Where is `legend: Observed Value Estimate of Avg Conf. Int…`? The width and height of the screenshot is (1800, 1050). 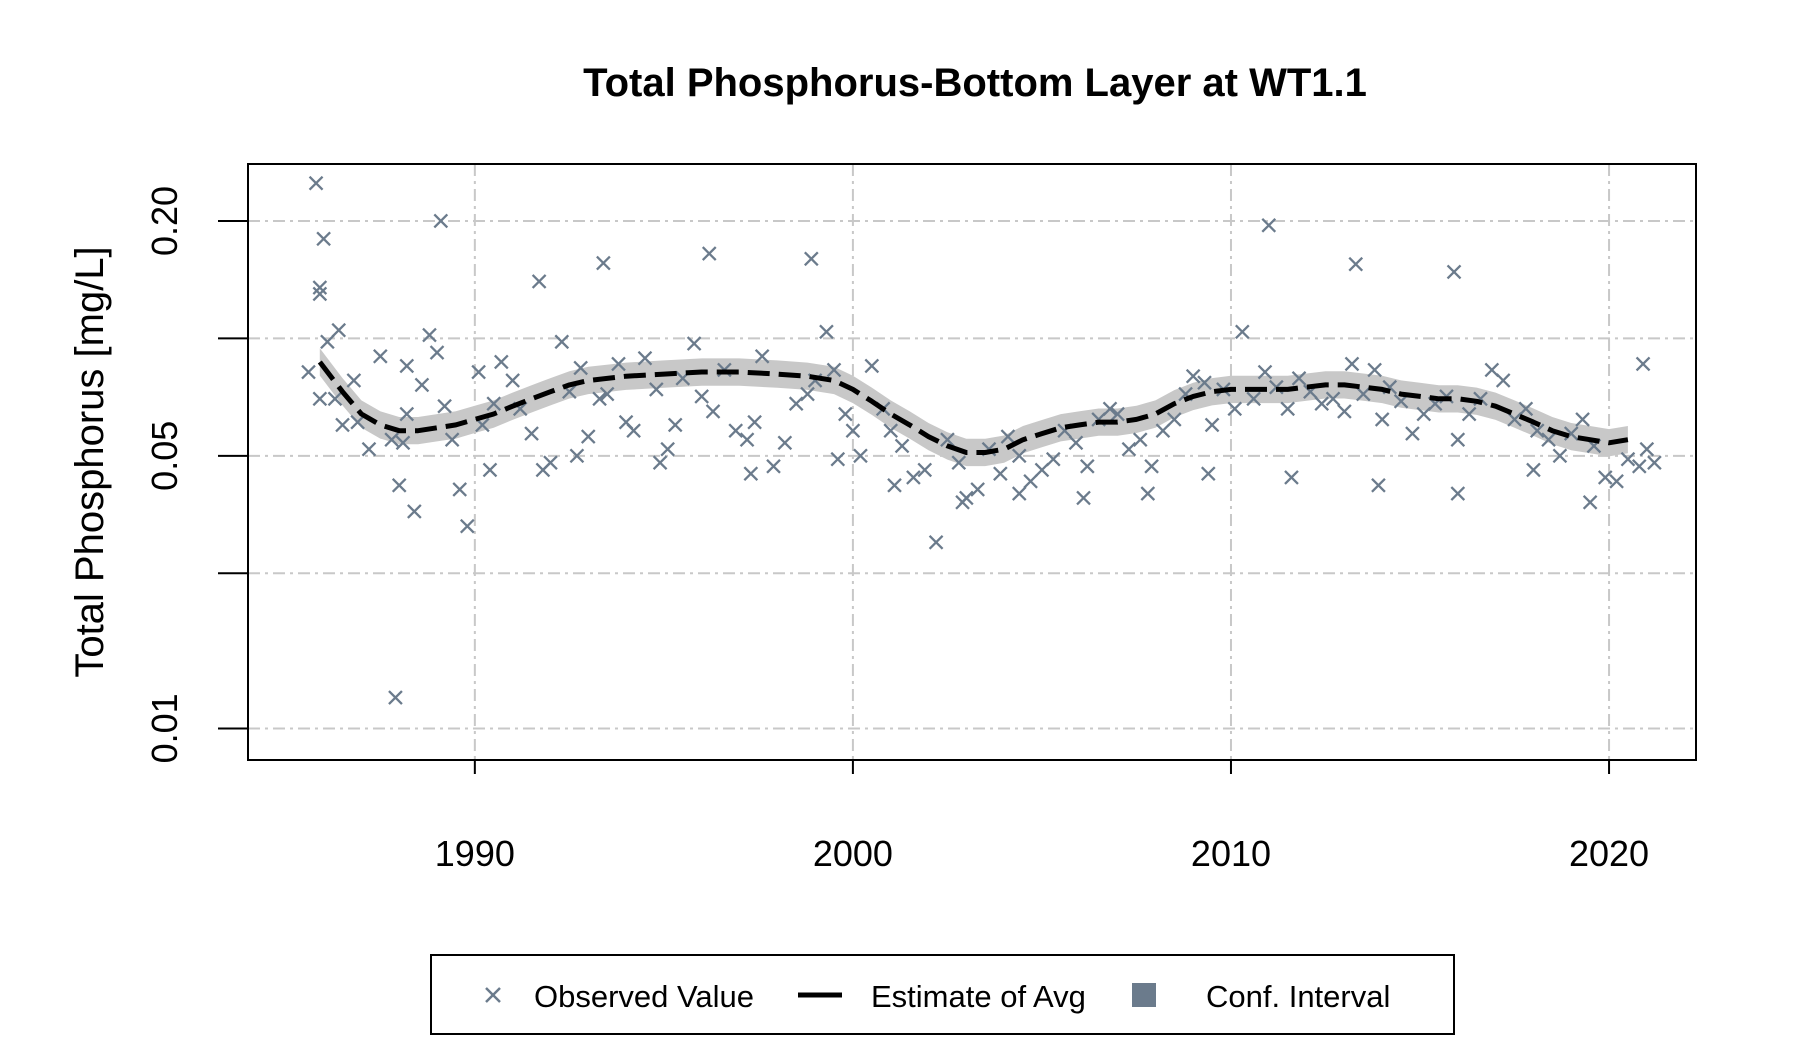 legend: Observed Value Estimate of Avg Conf. Int… is located at coordinates (942, 994).